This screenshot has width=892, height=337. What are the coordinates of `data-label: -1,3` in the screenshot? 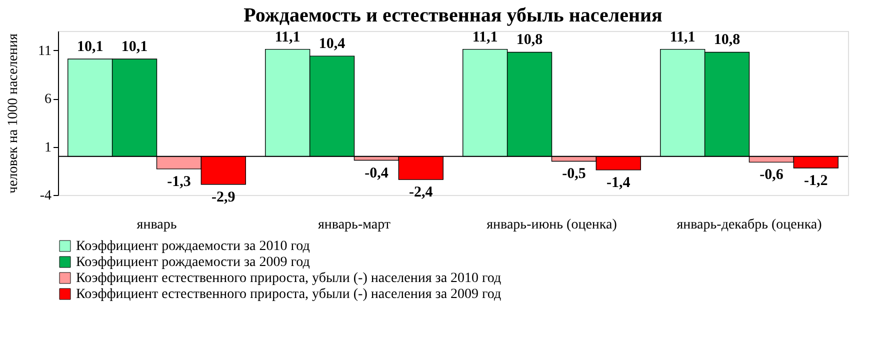 It's located at (179, 182).